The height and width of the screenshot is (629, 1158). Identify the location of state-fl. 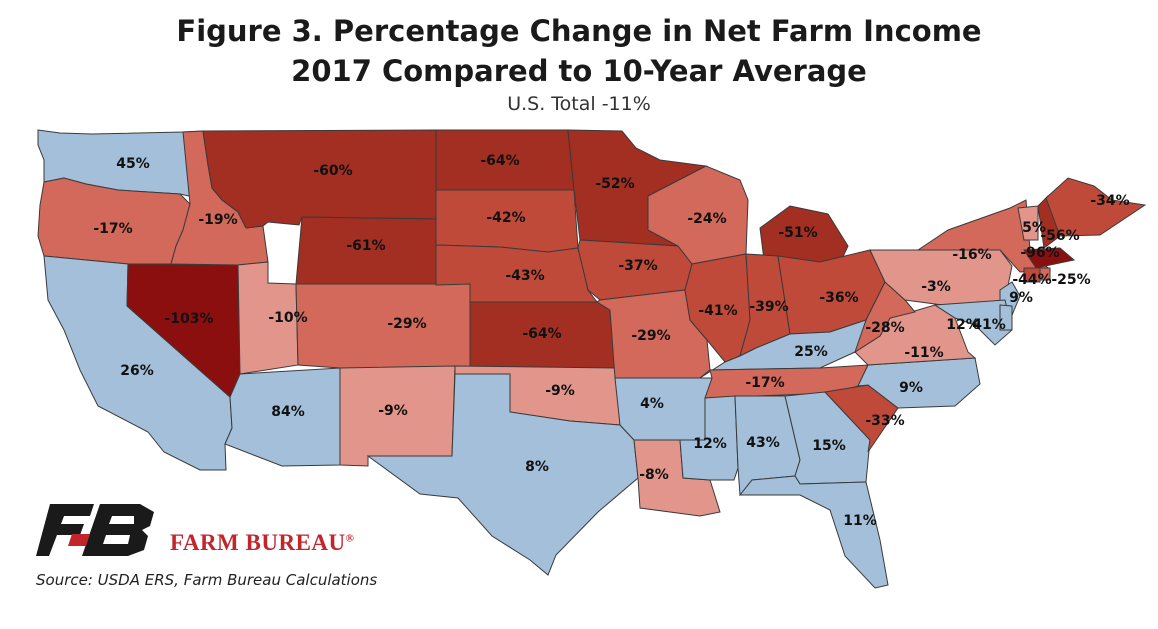
(813, 532).